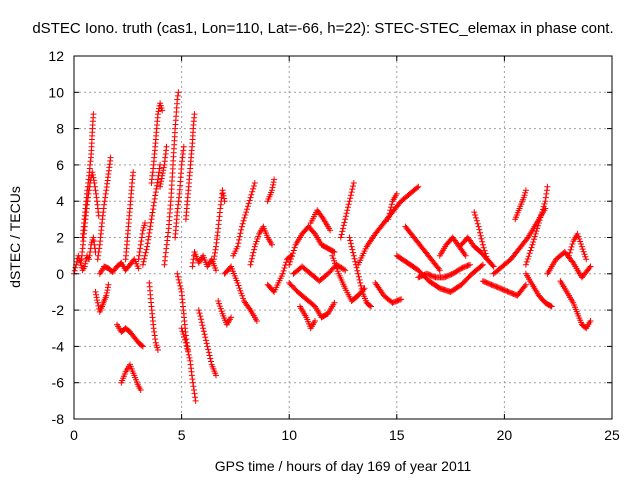 The width and height of the screenshot is (640, 480). Describe the element at coordinates (343, 466) in the screenshot. I see `x-axis-label: GPS time / hours of day 169 of year 2011` at that location.